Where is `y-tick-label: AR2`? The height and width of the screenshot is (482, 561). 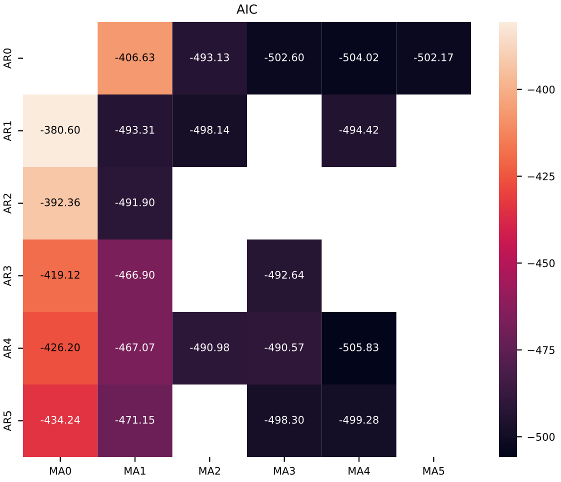 y-tick-label: AR2 is located at coordinates (7, 204).